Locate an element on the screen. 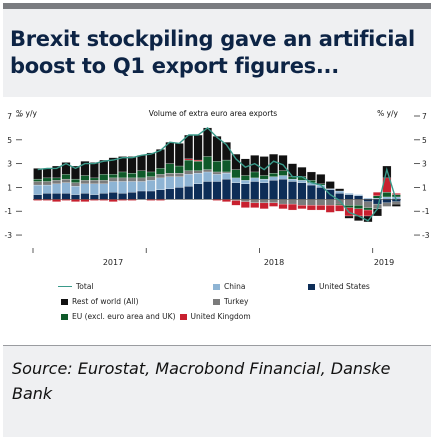 The height and width of the screenshot is (439, 433). legend-label: United States is located at coordinates (344, 286).